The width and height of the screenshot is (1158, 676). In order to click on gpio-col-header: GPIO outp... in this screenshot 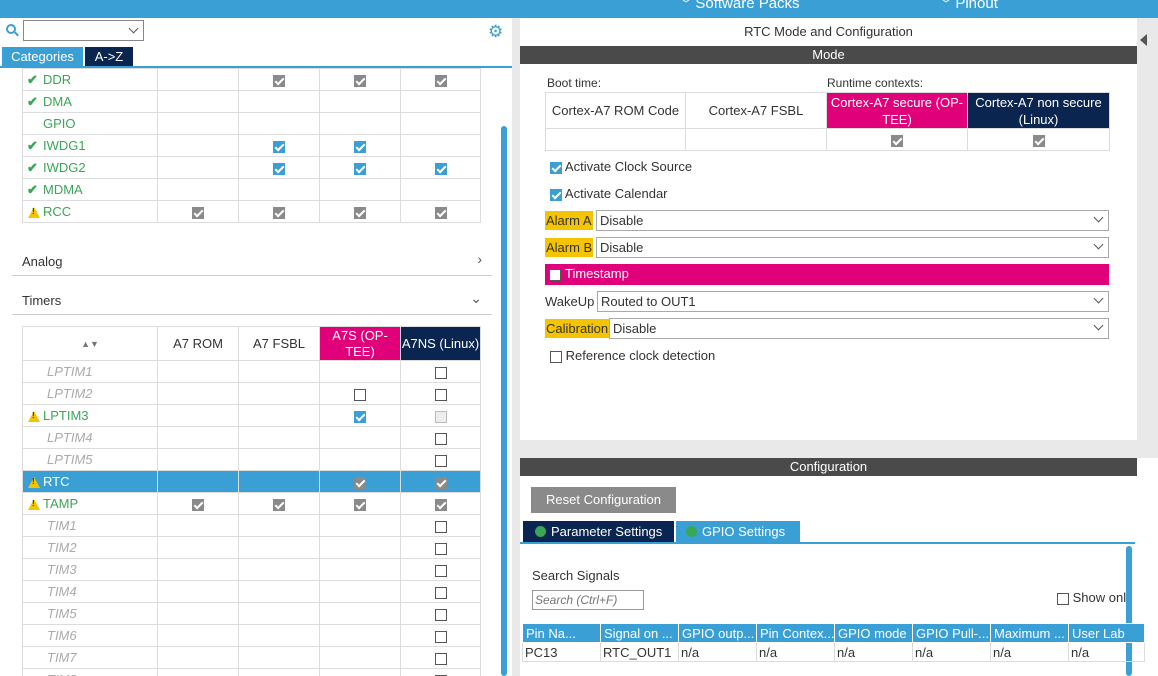, I will do `click(717, 633)`.